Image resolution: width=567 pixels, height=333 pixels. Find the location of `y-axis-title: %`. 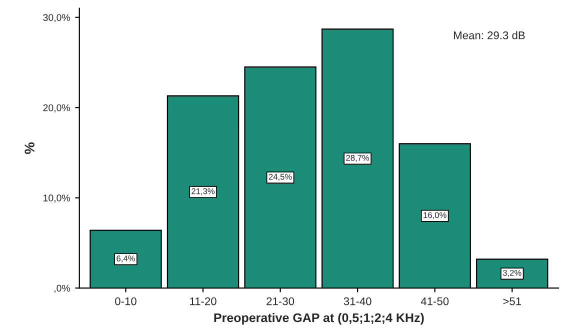

y-axis-title: % is located at coordinates (29, 148).